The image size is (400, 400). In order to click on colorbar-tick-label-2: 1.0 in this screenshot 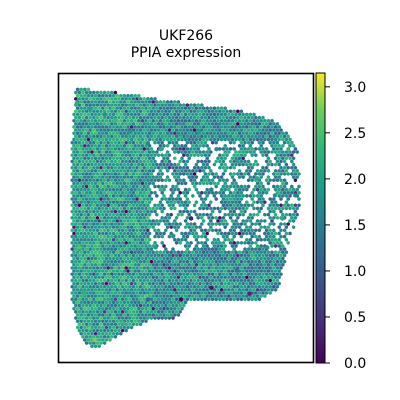, I will do `click(355, 272)`.